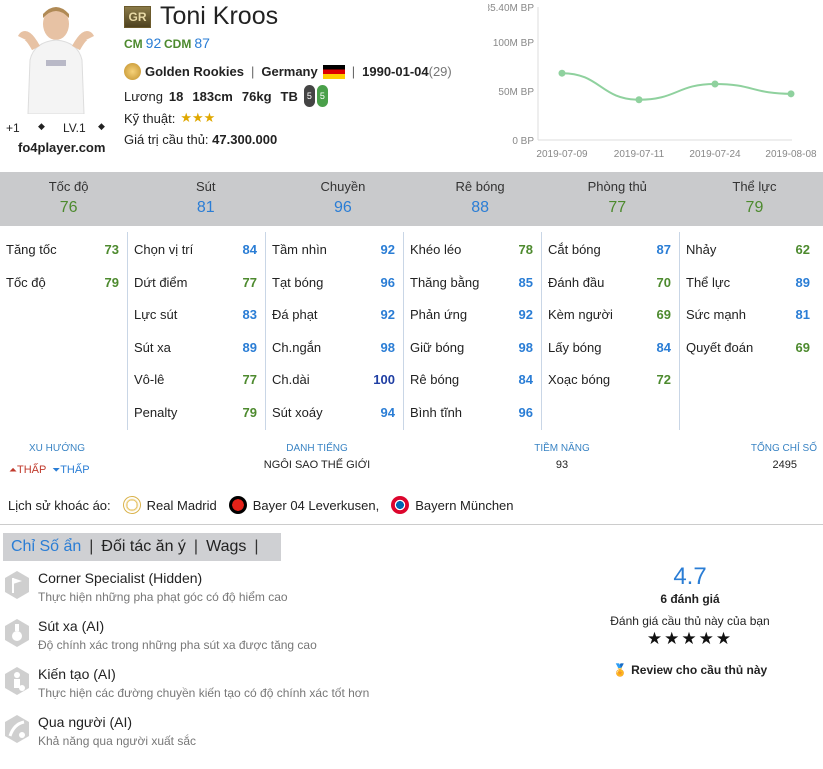  Describe the element at coordinates (343, 207) in the screenshot. I see `stat-summary-value: 96` at that location.